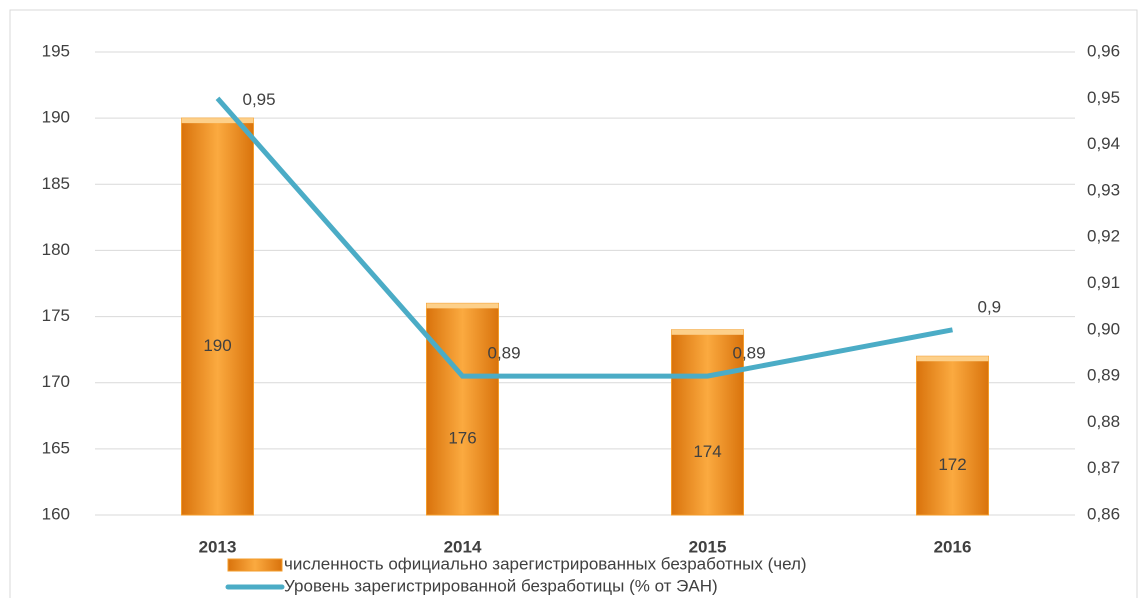 The width and height of the screenshot is (1138, 598). What do you see at coordinates (56, 183) in the screenshot?
I see `y-tick-label: 185` at bounding box center [56, 183].